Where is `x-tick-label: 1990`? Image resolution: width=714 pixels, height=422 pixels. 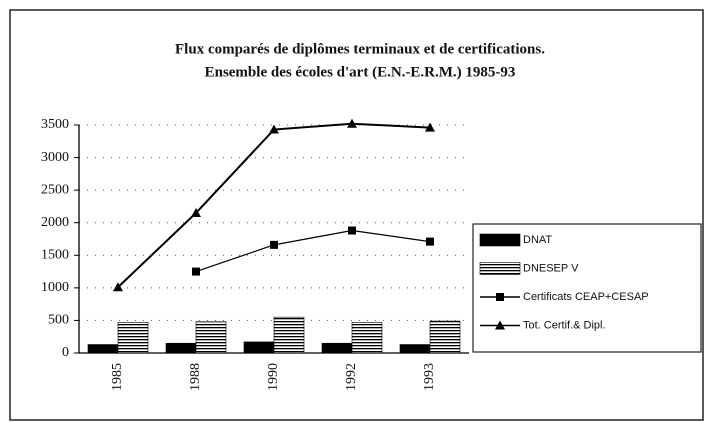
x-tick-label: 1990 is located at coordinates (273, 377).